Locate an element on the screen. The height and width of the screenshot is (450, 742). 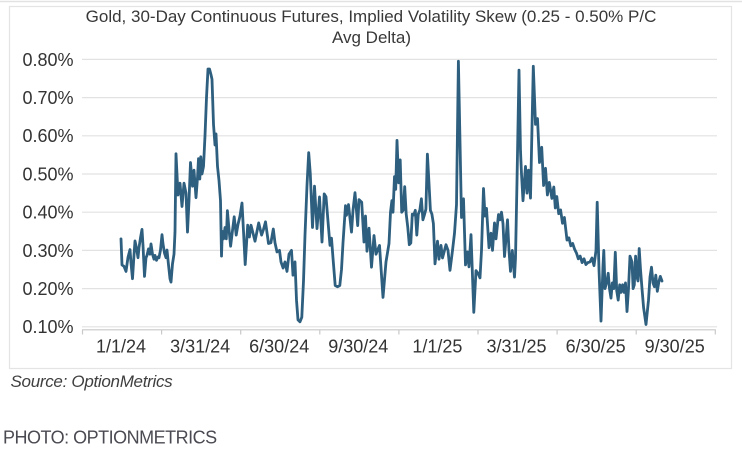
svg-text: 0.70% is located at coordinates (47, 98).